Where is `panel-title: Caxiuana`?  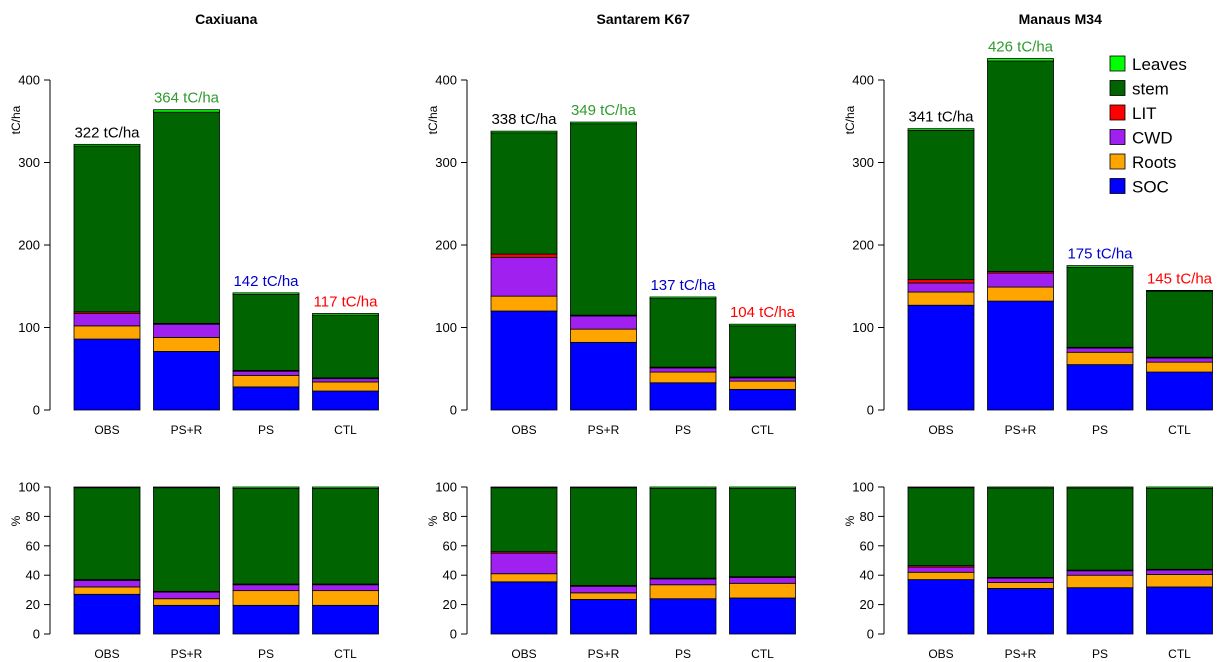 panel-title: Caxiuana is located at coordinates (226, 19).